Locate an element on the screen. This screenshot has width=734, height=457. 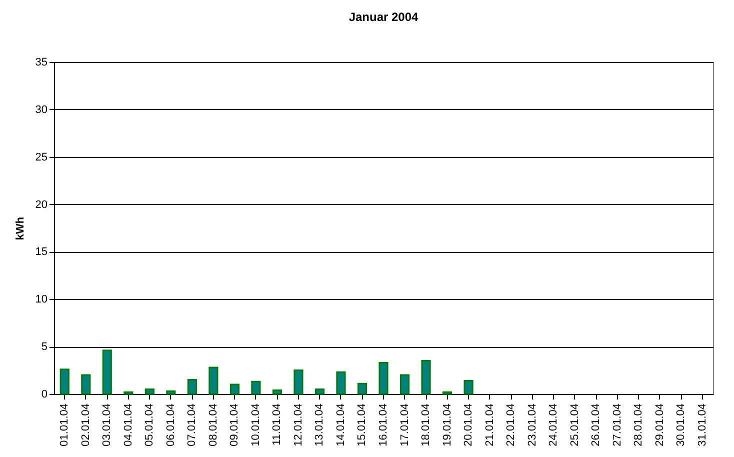
chart-title: Januar 2004 is located at coordinates (383, 17).